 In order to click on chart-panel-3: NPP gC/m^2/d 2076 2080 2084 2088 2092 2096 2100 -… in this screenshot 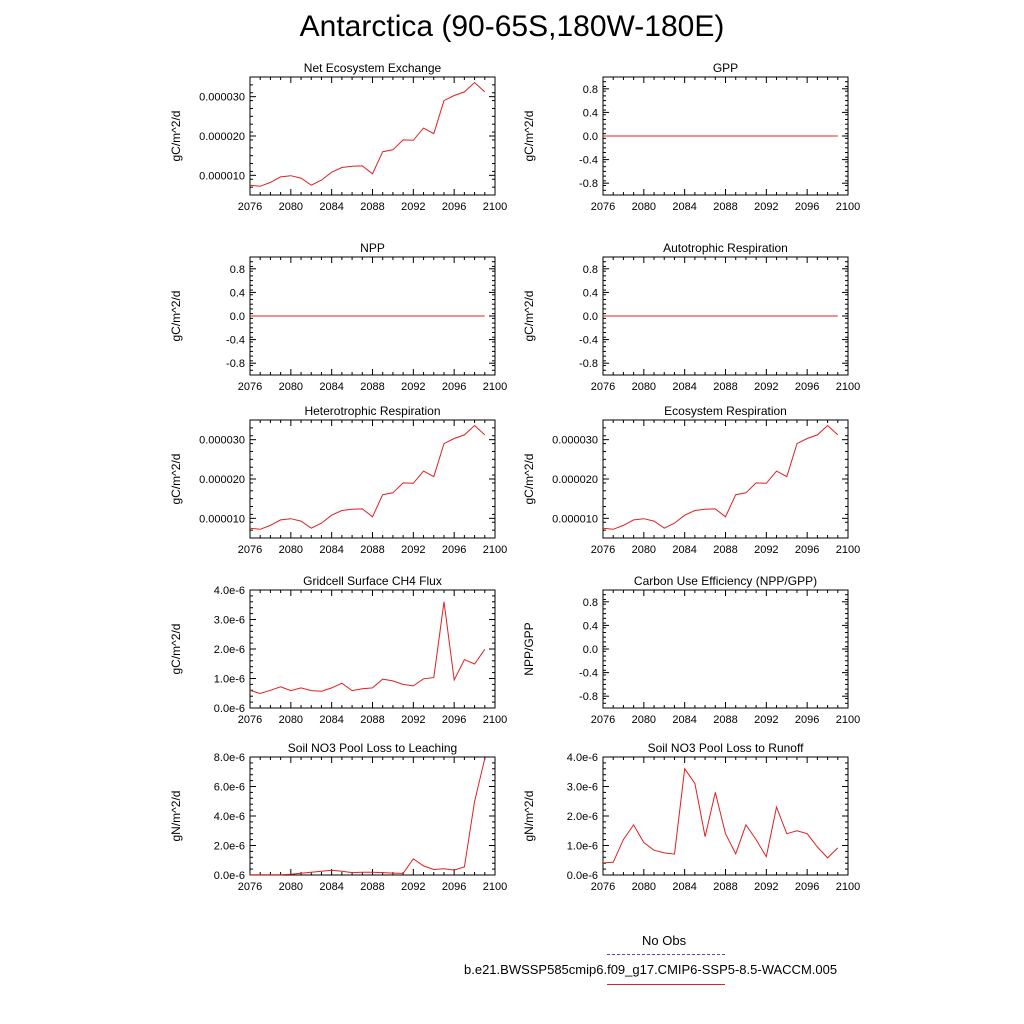, I will do `click(338, 317)`.